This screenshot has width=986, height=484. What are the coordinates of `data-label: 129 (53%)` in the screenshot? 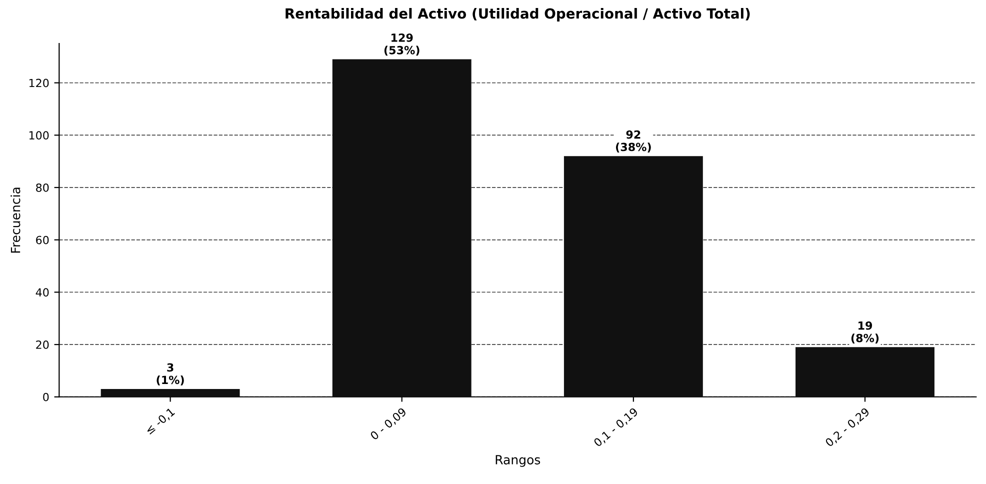 It's located at (402, 44).